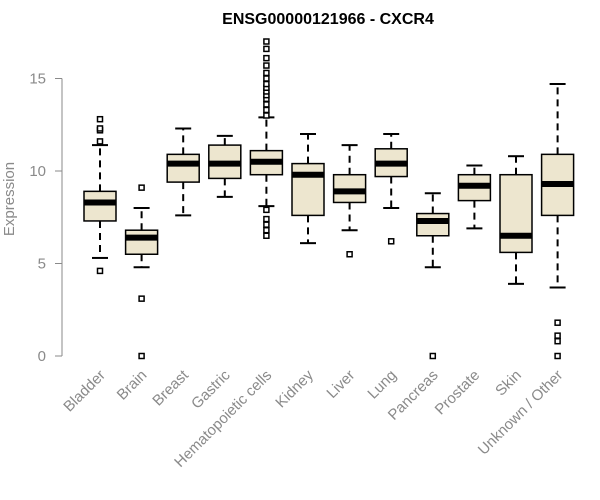  Describe the element at coordinates (141, 272) in the screenshot. I see `box-brain` at that location.